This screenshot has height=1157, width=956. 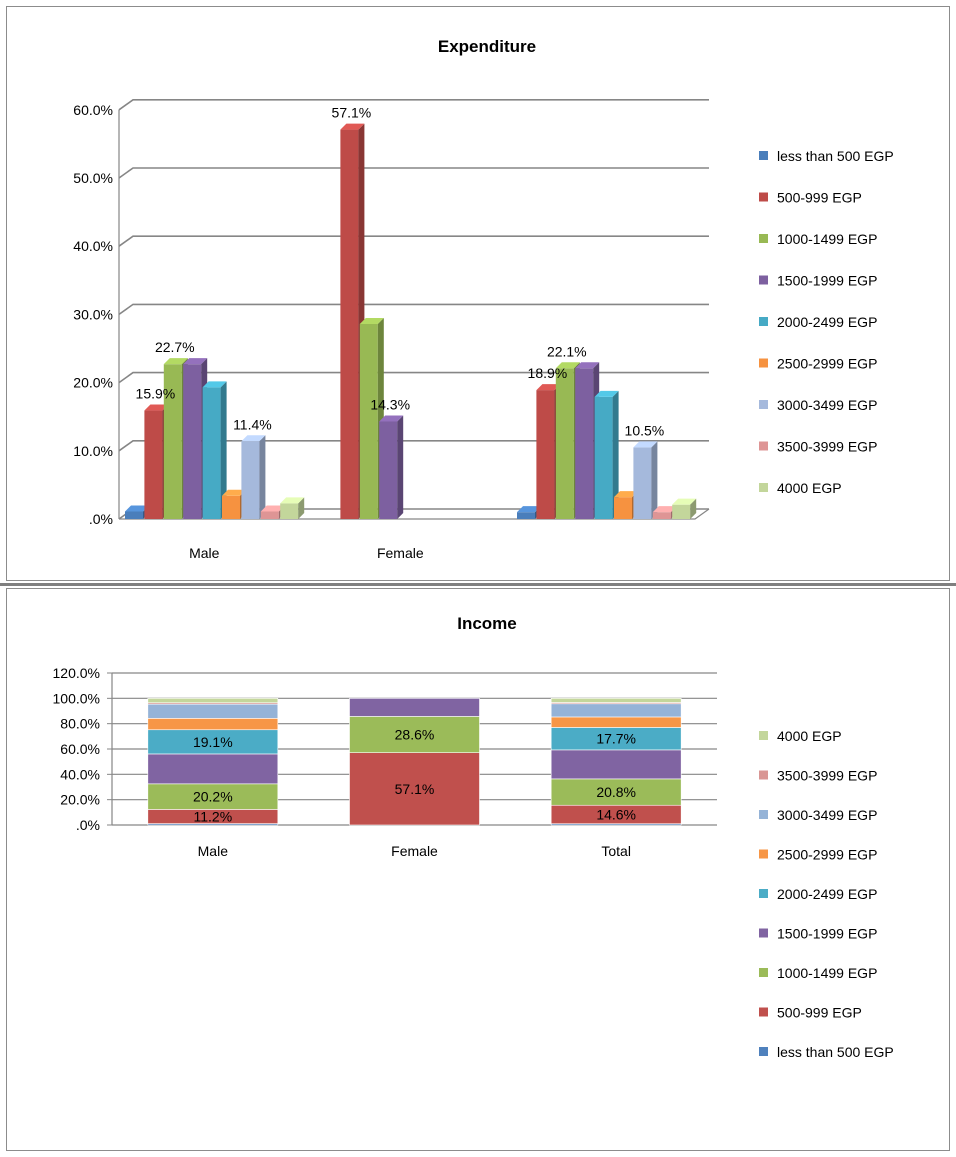 I want to click on income-data-label: 20.2%, so click(x=213, y=797).